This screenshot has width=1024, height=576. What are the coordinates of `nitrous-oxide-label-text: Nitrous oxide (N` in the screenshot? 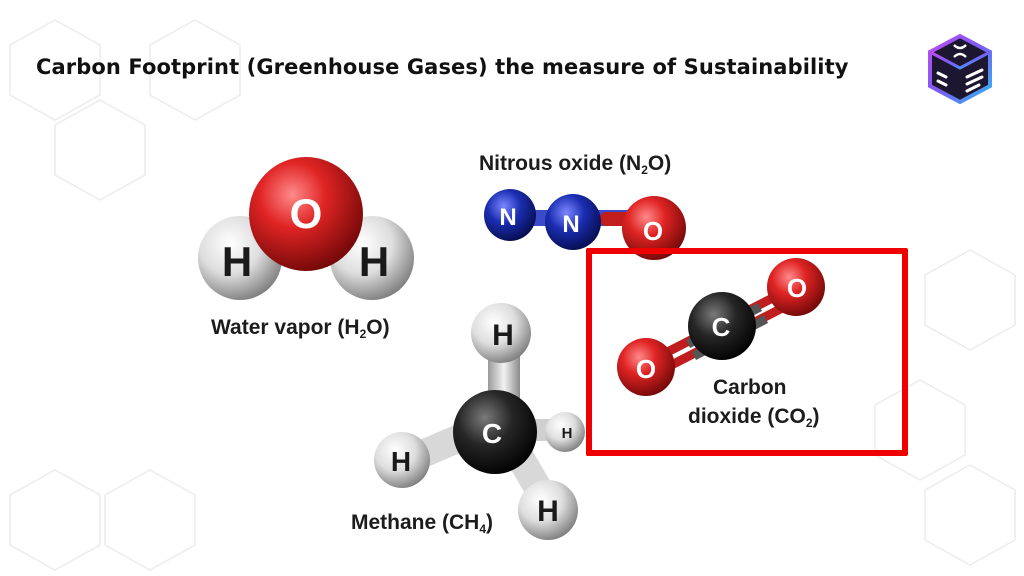 It's located at (560, 163).